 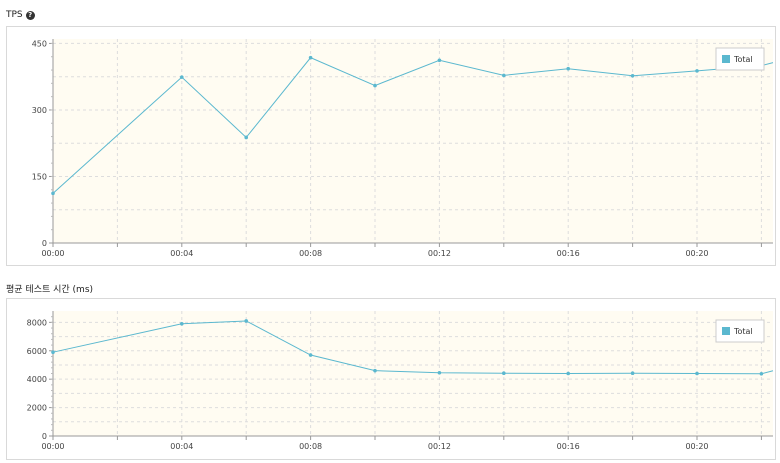 I want to click on y-tick-label: 8000, so click(x=37, y=322).